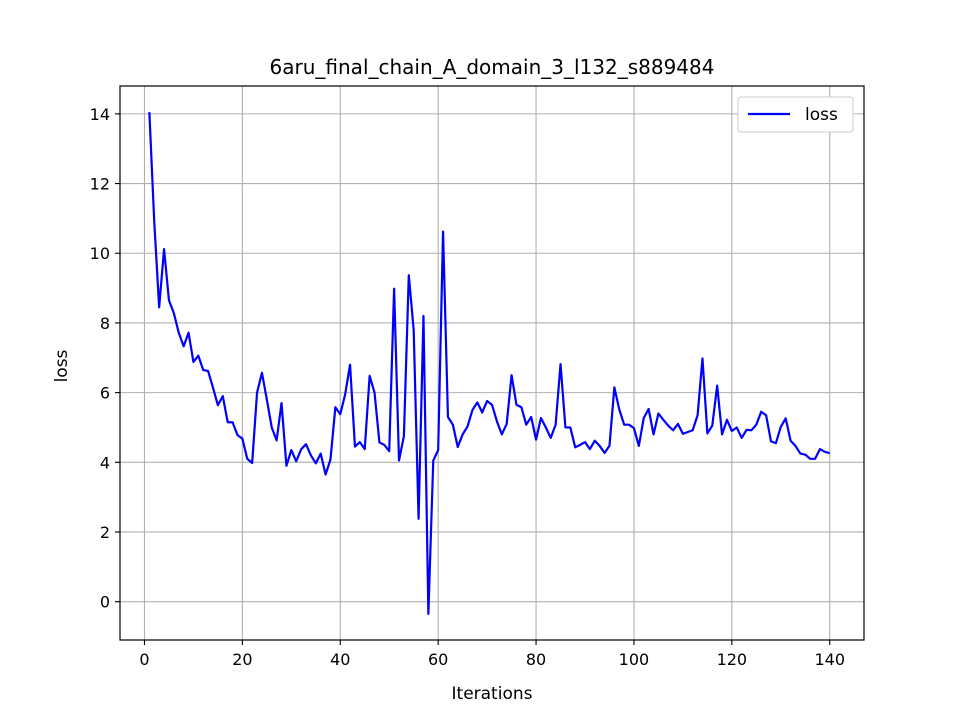 The image size is (960, 720). What do you see at coordinates (105, 358) in the screenshot?
I see `y-axis-ticks: 0 2 4 6 8 10 12 14` at bounding box center [105, 358].